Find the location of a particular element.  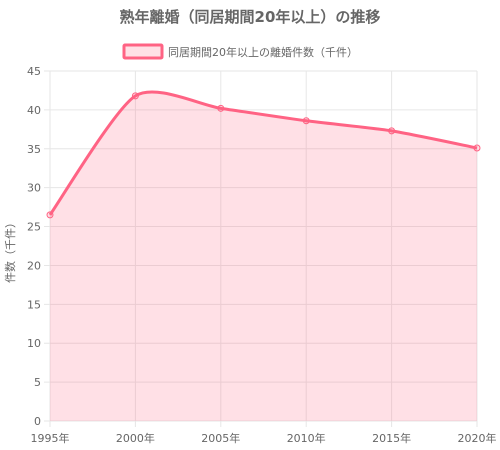

y-tick-label: 10 is located at coordinates (34, 343).